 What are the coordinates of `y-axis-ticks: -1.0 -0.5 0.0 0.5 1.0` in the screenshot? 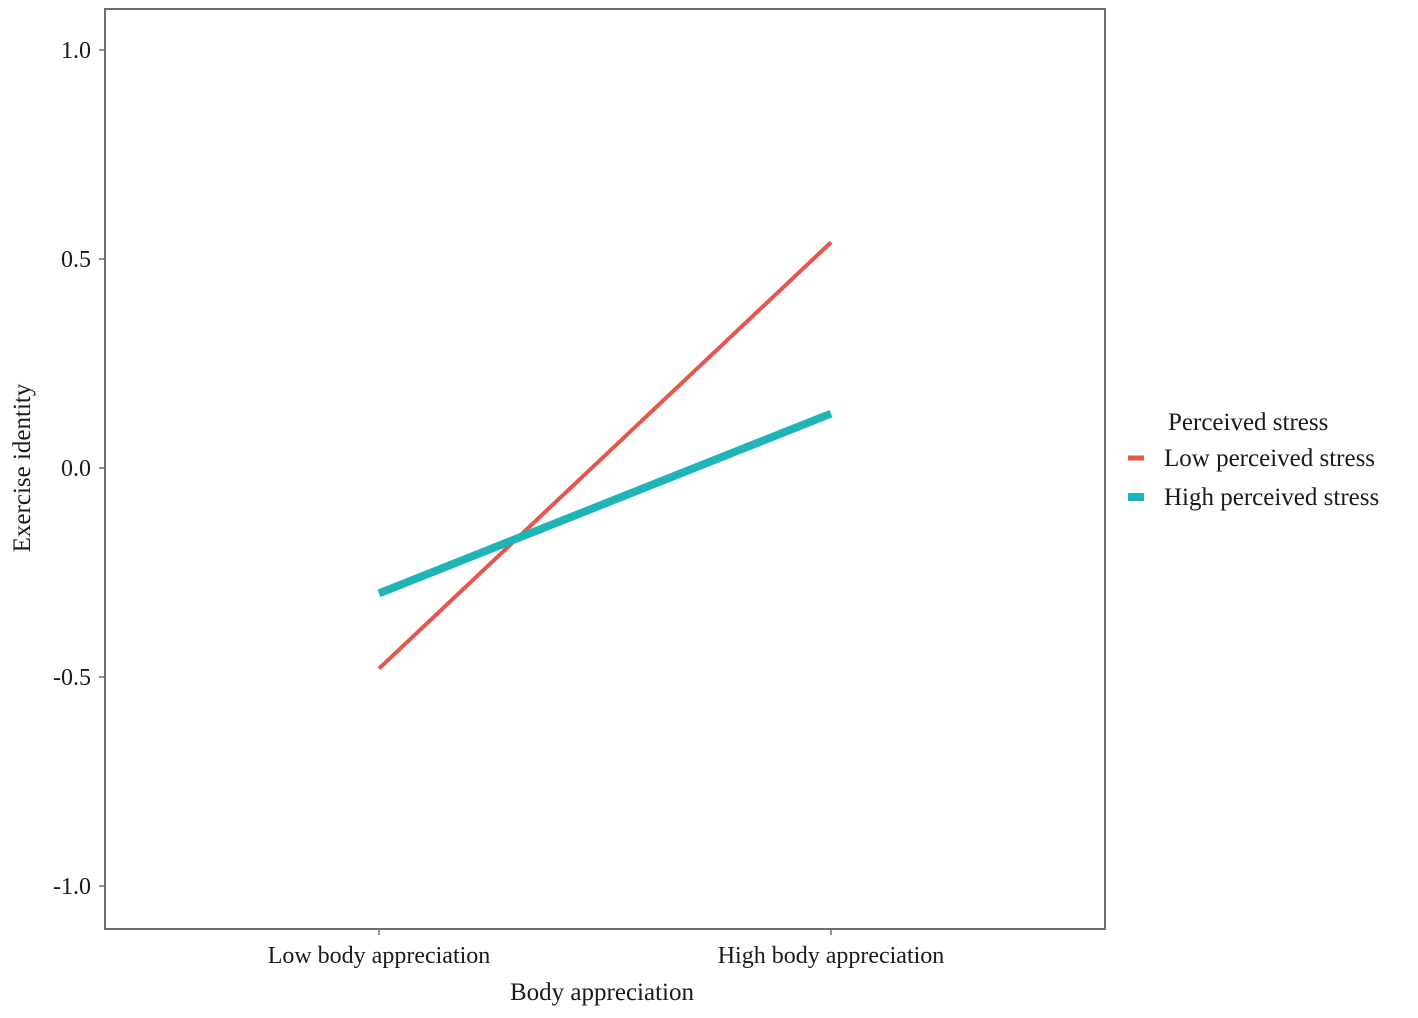 It's located at (79, 469).